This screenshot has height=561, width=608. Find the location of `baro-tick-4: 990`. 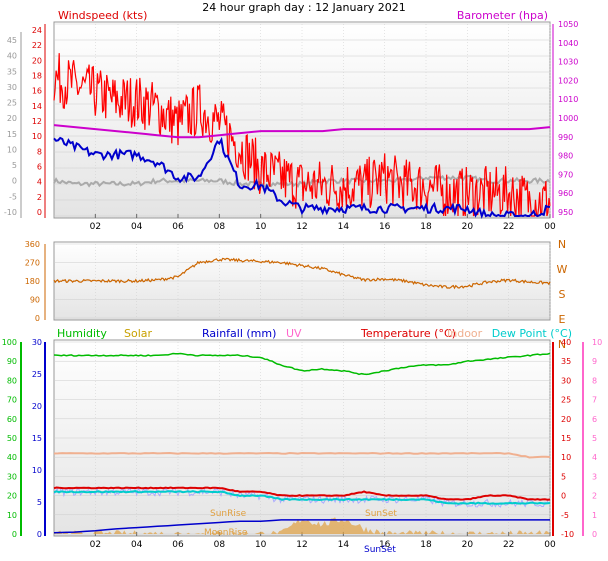

baro-tick-4: 990 is located at coordinates (565, 137).